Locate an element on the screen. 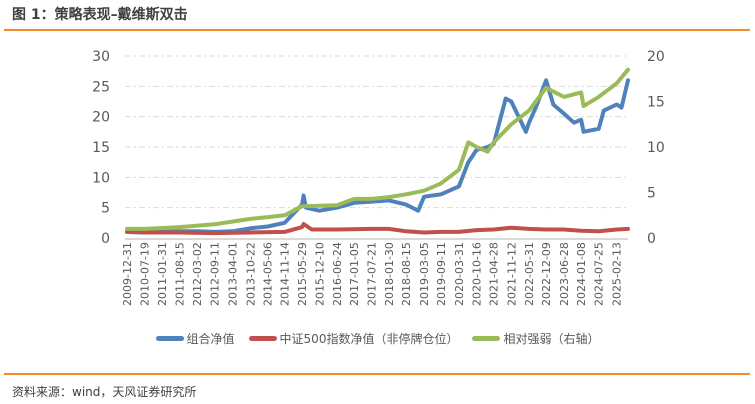 This screenshot has height=404, width=755. x-tick-label: 2022-12-09 is located at coordinates (546, 274).